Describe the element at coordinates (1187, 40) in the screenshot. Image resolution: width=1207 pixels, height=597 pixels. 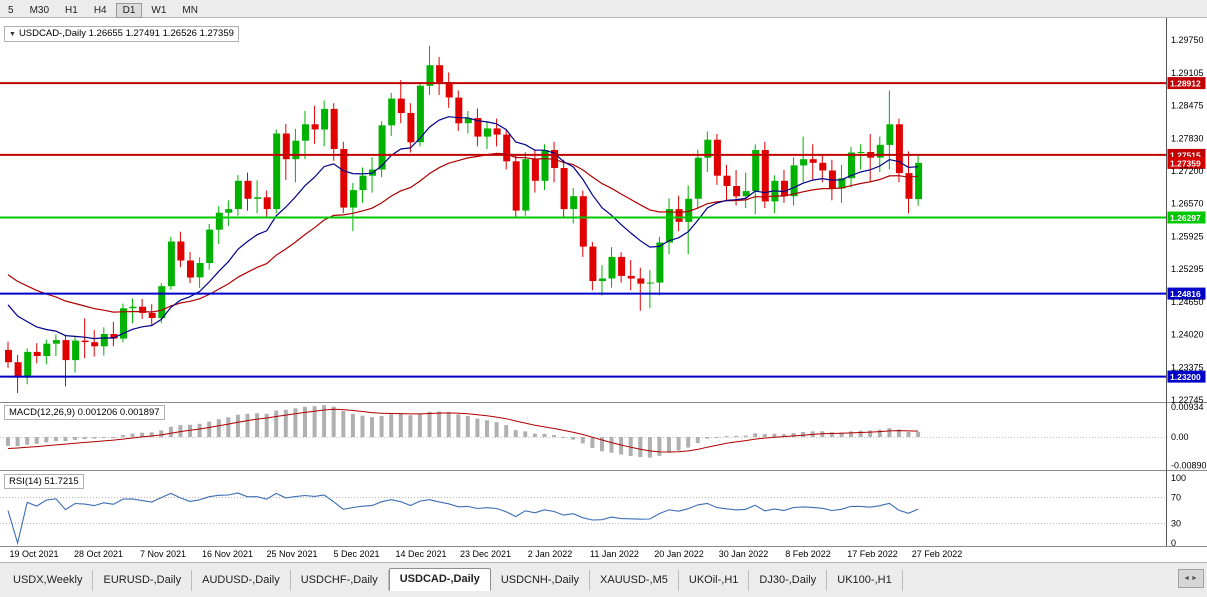
I see `price-axis-label: 1.29750` at that location.